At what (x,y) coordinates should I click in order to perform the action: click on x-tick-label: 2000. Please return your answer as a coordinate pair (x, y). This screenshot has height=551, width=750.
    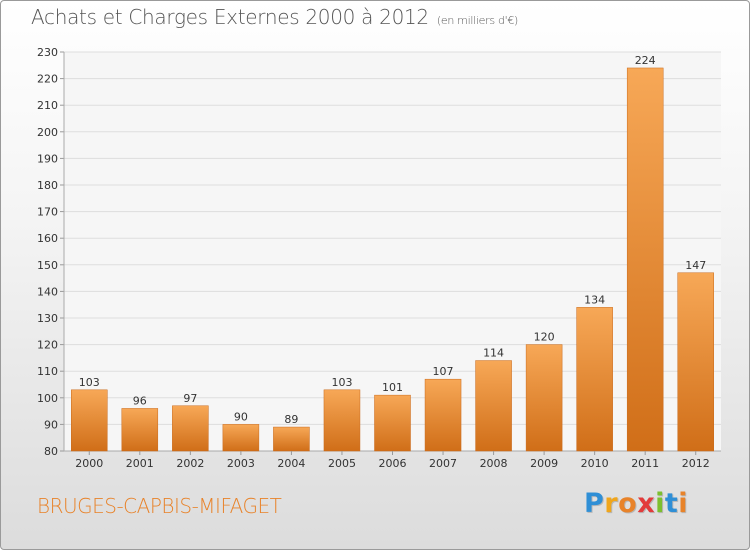
    Looking at the image, I should click on (89, 463).